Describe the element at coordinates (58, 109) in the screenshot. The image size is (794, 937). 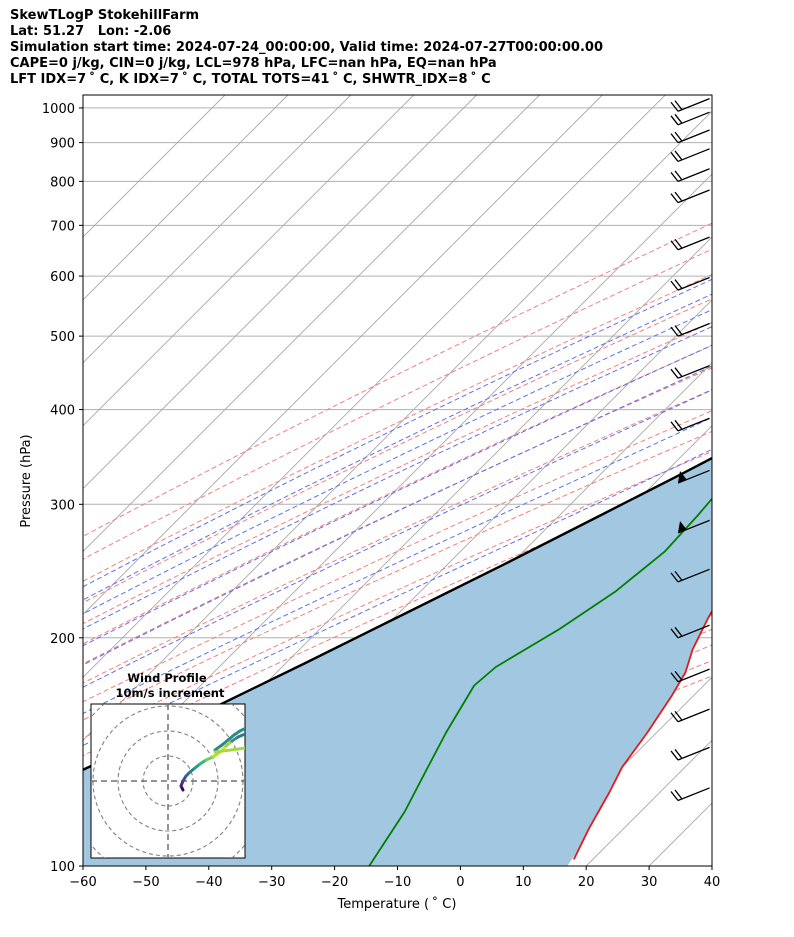
I see `y-tick-label: 1000` at that location.